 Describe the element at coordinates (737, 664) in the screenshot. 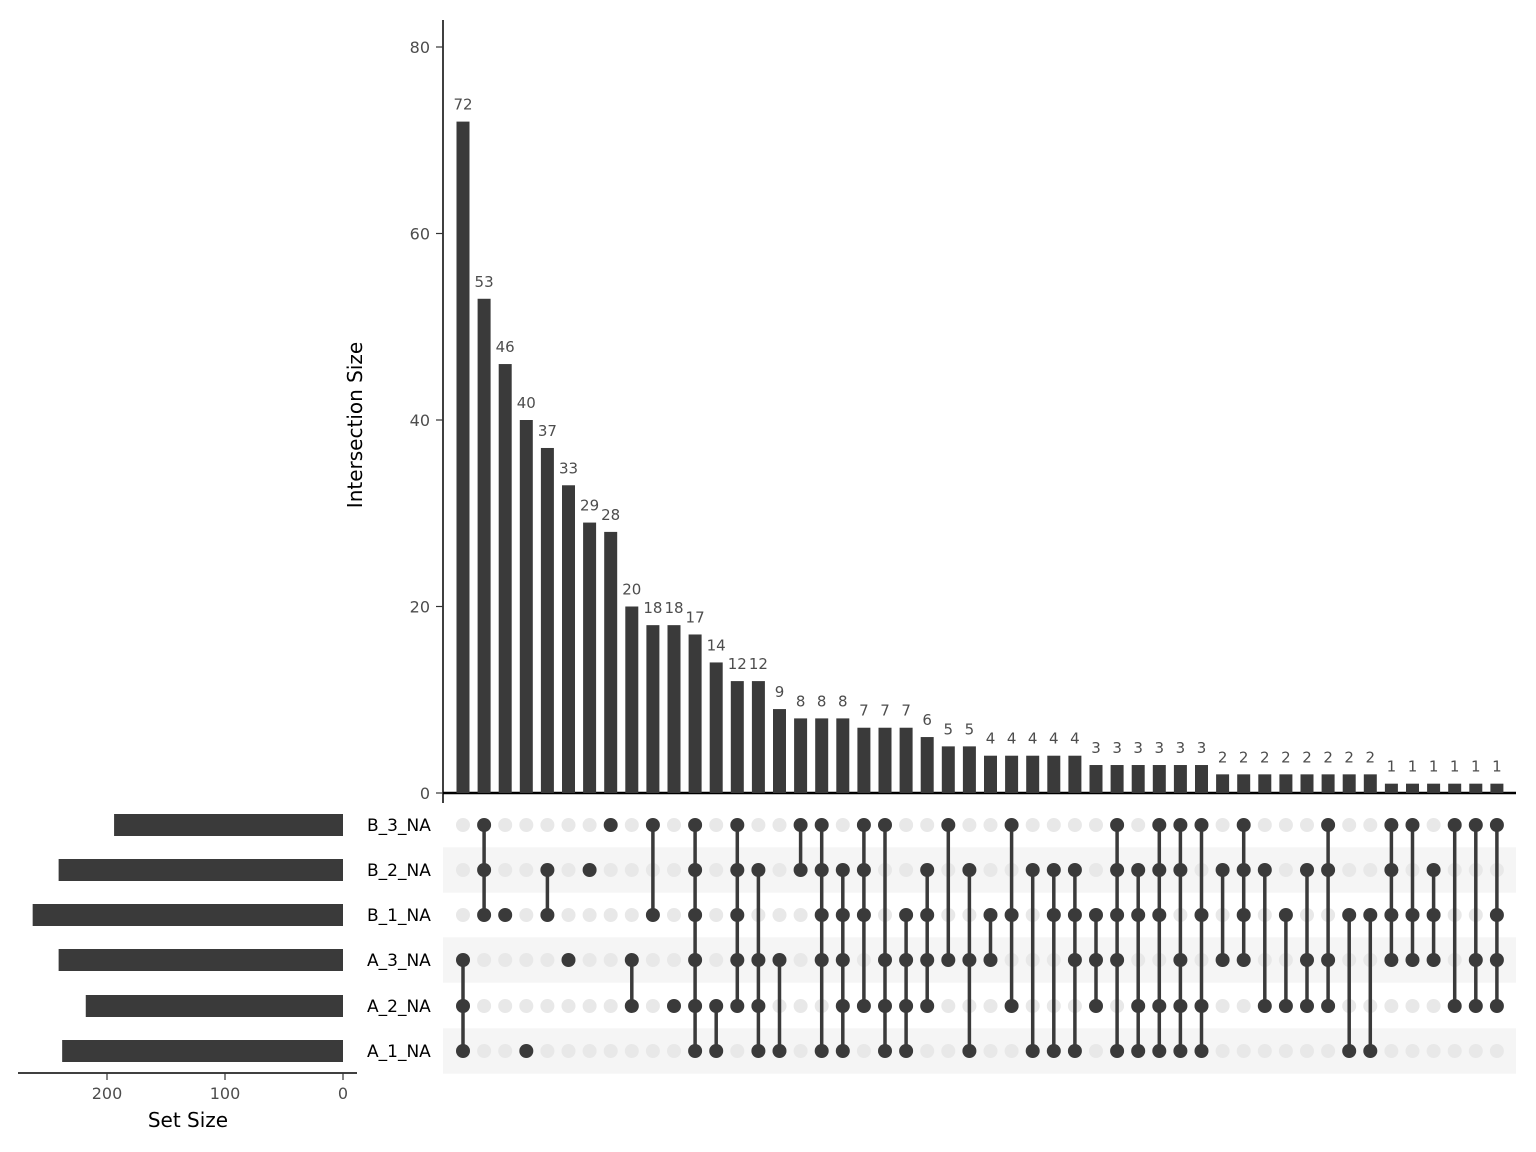

I see `intersection-bar-label: 12` at that location.